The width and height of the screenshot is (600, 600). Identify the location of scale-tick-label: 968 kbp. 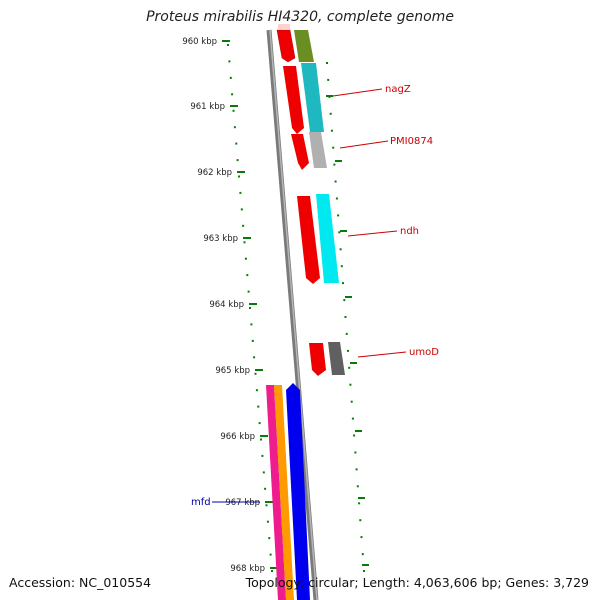
(247, 569).